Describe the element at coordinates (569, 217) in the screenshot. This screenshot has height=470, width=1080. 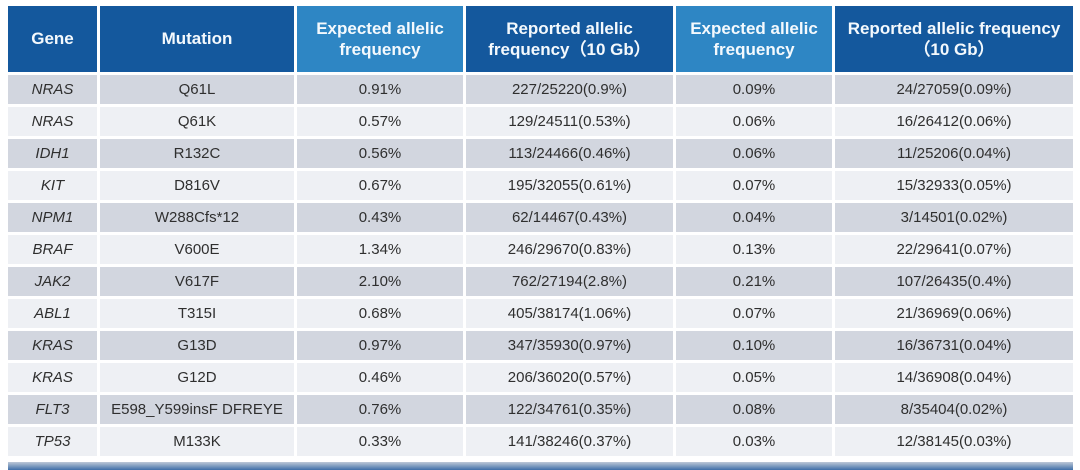
I see `reported-frequency-cell-1: 62/14467(0.43%)` at that location.